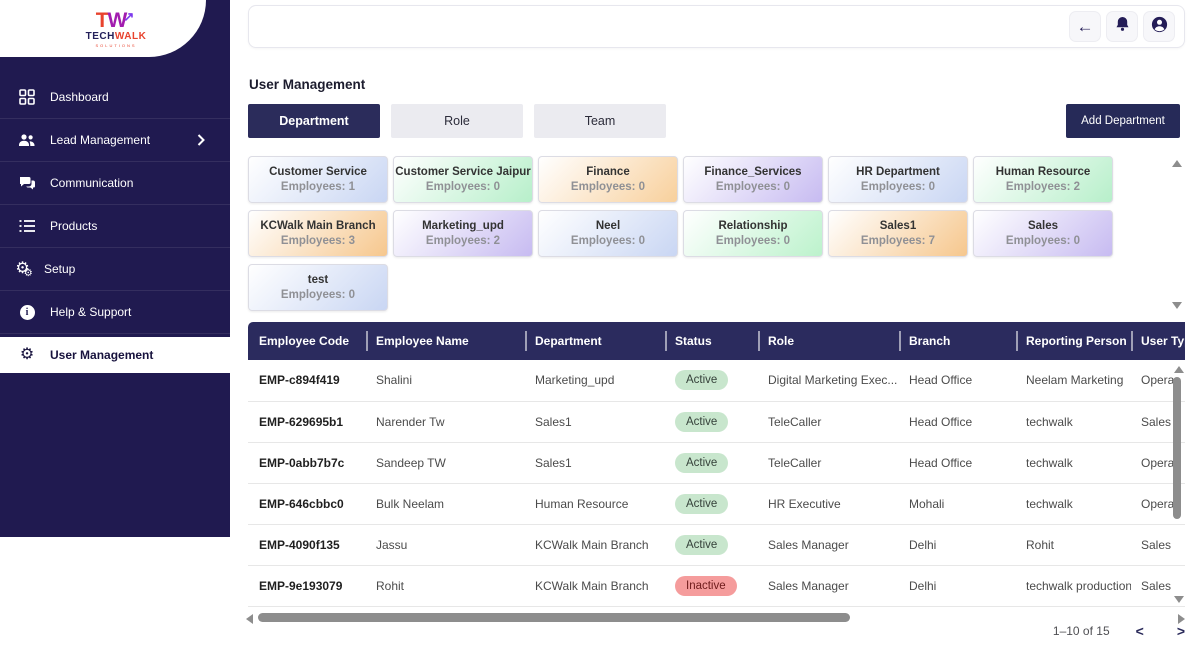 The height and width of the screenshot is (648, 1200). I want to click on gears-icon: ⚙ ⚙, so click(24, 269).